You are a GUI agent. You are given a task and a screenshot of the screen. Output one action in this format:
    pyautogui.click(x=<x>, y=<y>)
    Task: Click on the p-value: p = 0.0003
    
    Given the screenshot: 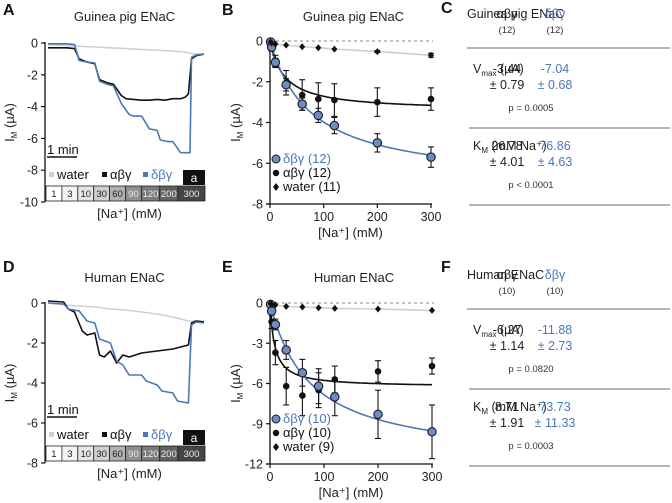 What is the action you would take?
    pyautogui.click(x=530, y=446)
    